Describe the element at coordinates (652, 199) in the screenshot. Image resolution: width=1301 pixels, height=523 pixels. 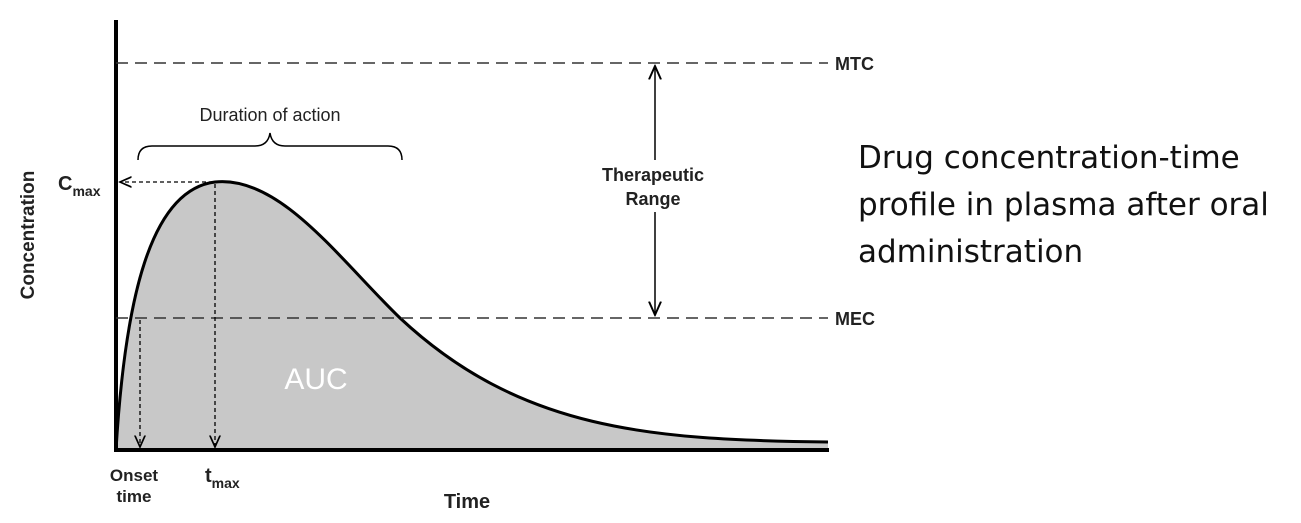
I see `range-label: Range` at that location.